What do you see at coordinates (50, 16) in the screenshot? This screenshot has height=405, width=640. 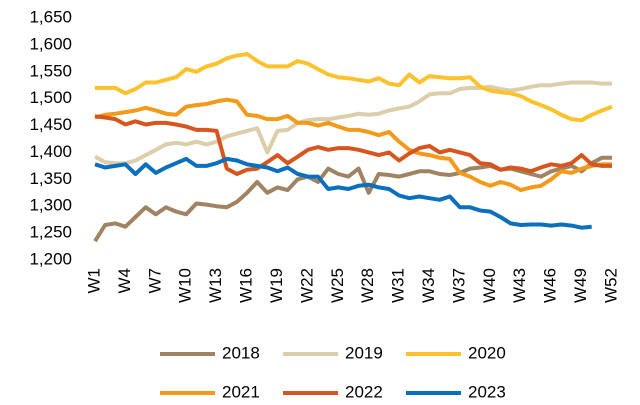 I see `y-tick-label: 1,650` at bounding box center [50, 16].